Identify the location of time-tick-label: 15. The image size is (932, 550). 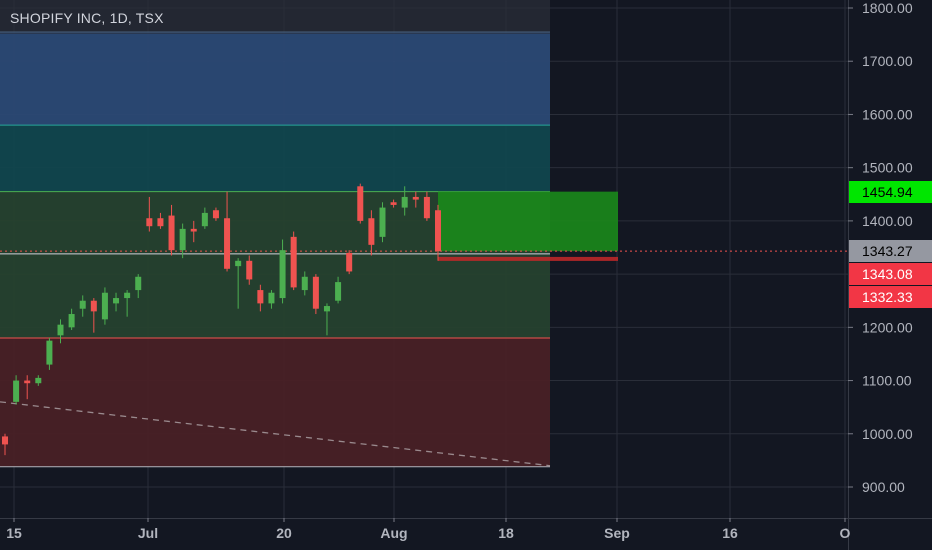
(14, 533).